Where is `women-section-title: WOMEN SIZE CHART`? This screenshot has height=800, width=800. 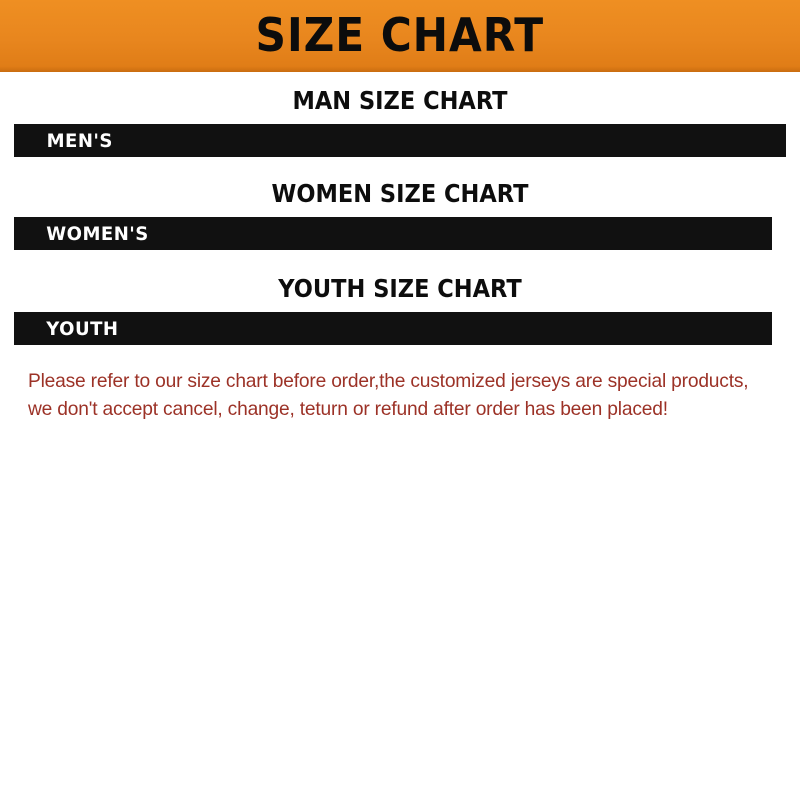 women-section-title: WOMEN SIZE CHART is located at coordinates (400, 193).